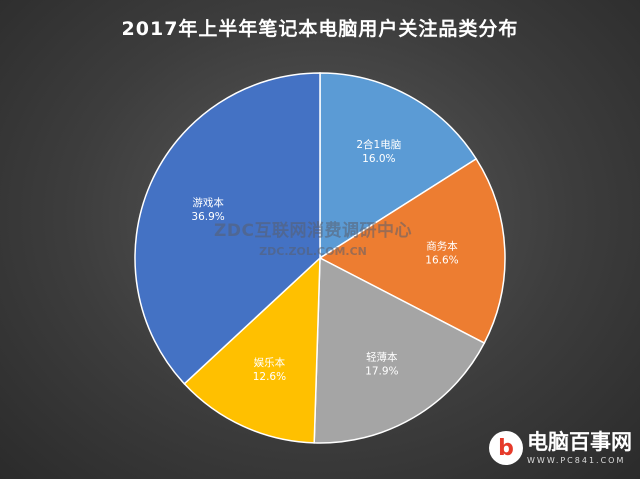  I want to click on slice-label-2: 轻薄本, so click(382, 356).